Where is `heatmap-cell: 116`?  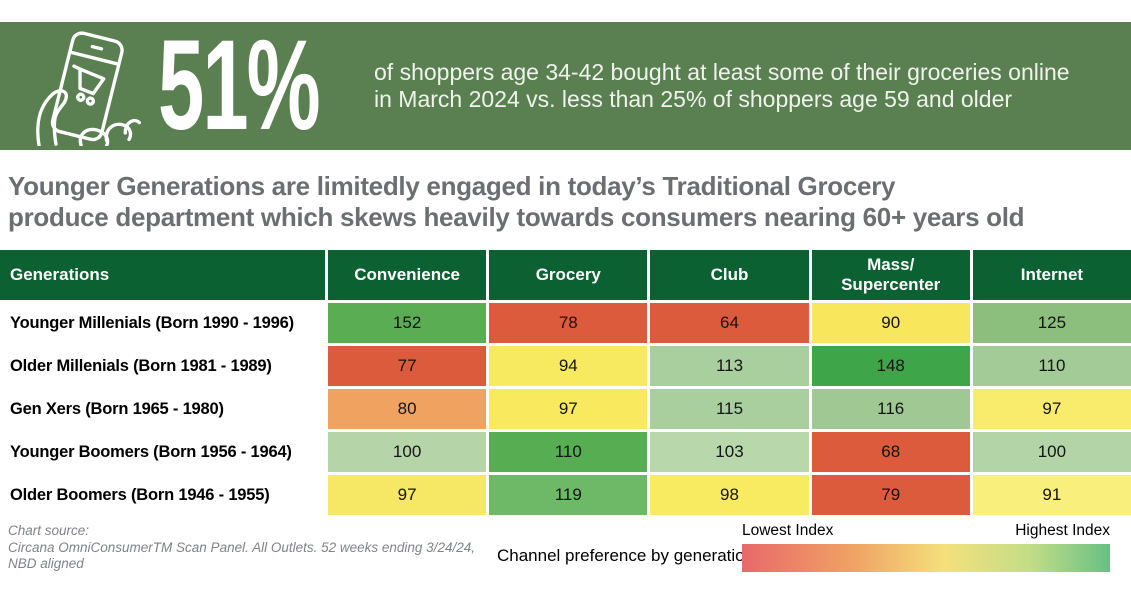 heatmap-cell: 116 is located at coordinates (890, 409).